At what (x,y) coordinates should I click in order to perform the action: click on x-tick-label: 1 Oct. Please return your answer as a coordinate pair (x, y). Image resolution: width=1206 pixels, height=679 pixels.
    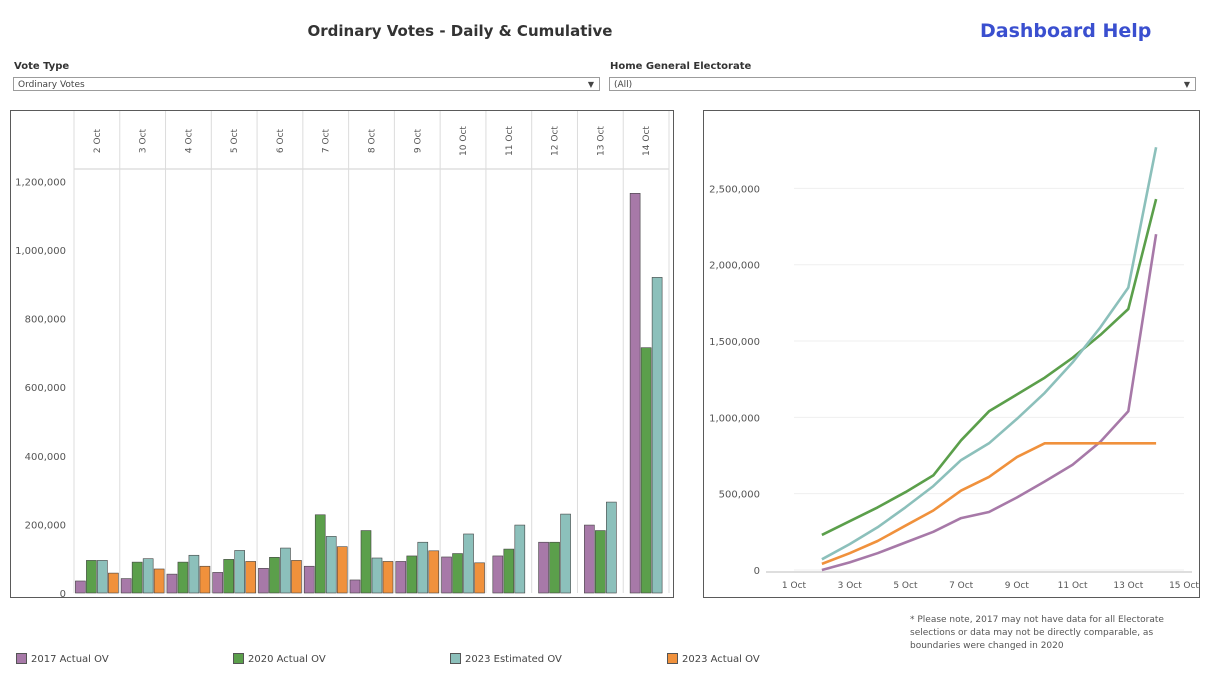
    Looking at the image, I should click on (794, 586).